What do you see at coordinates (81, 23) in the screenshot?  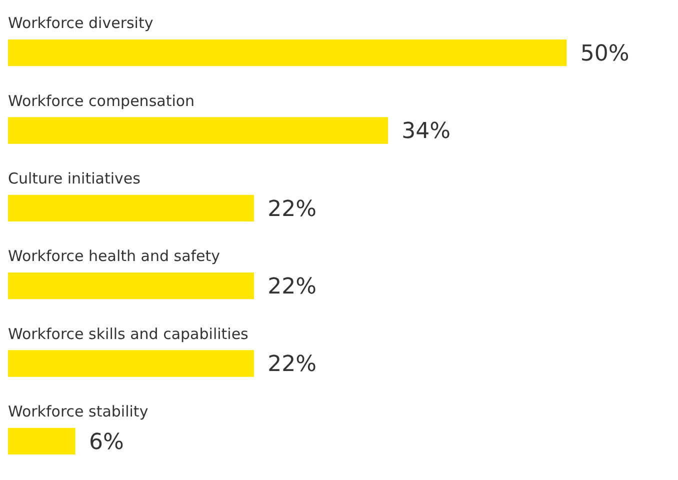 I see `y-tick-label: Workforce diversity` at bounding box center [81, 23].